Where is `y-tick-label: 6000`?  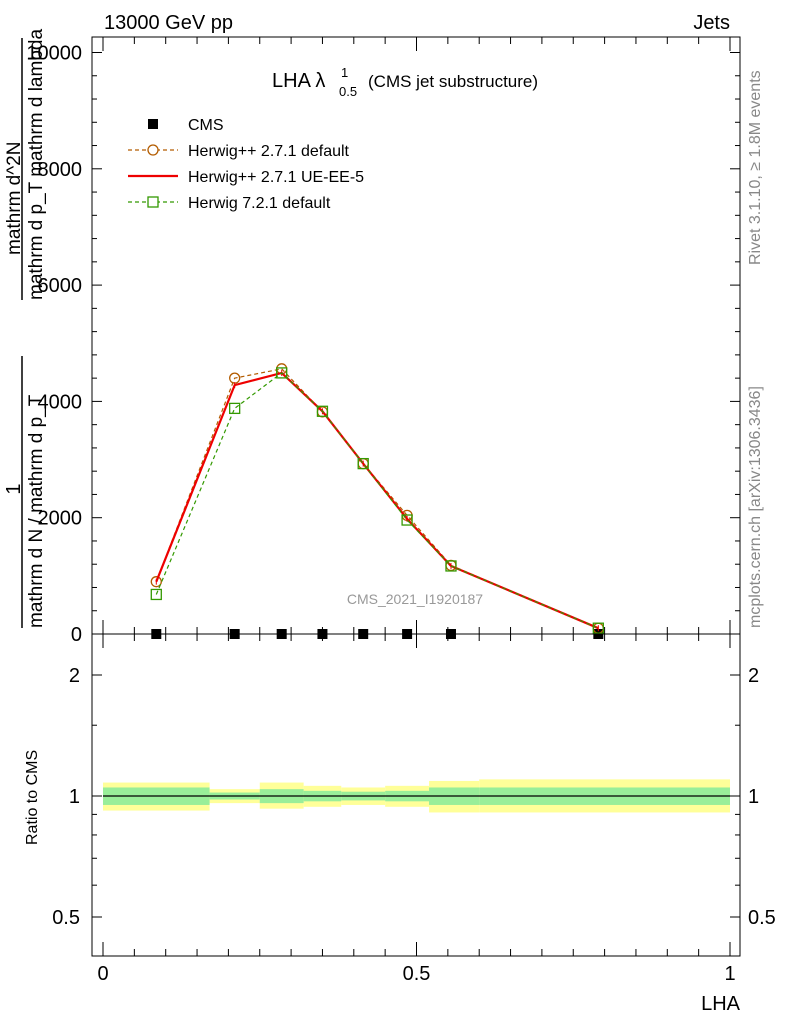 y-tick-label: 6000 is located at coordinates (60, 286).